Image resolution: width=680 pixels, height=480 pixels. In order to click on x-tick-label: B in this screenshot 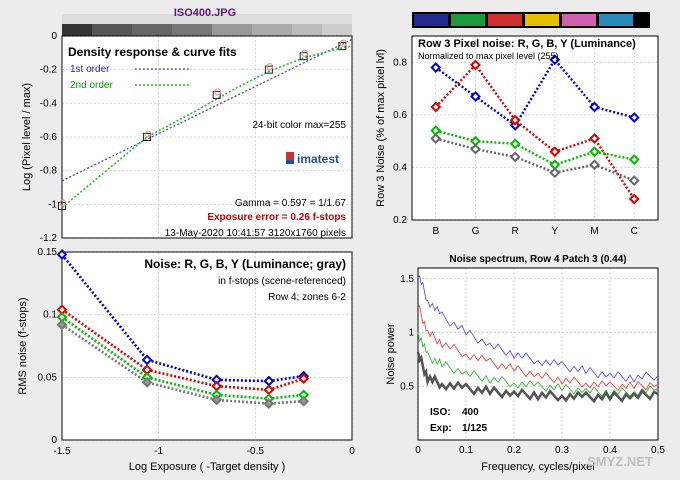, I will do `click(435, 231)`.